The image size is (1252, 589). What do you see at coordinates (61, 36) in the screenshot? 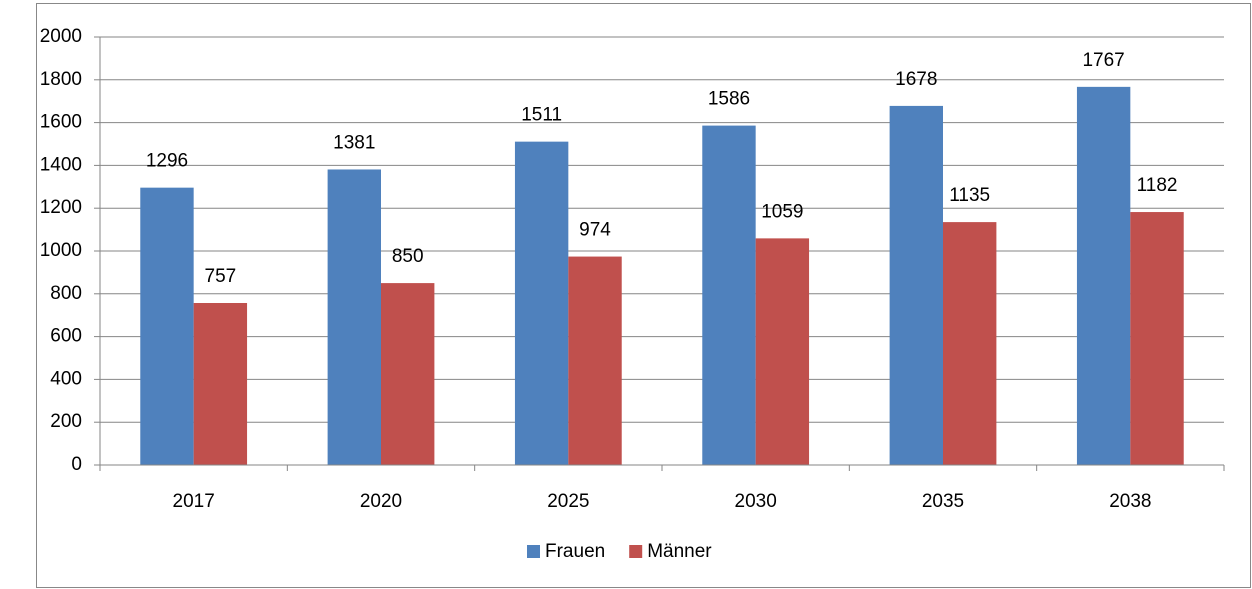
I see `y-tick-label: 2000` at bounding box center [61, 36].